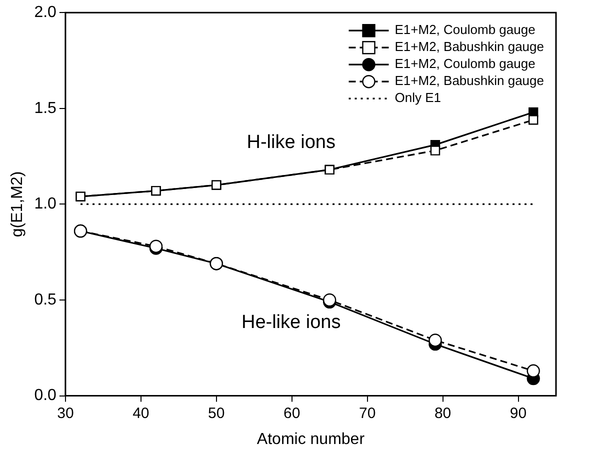  Describe the element at coordinates (291, 323) in the screenshot. I see `annotation: He-like ions` at that location.